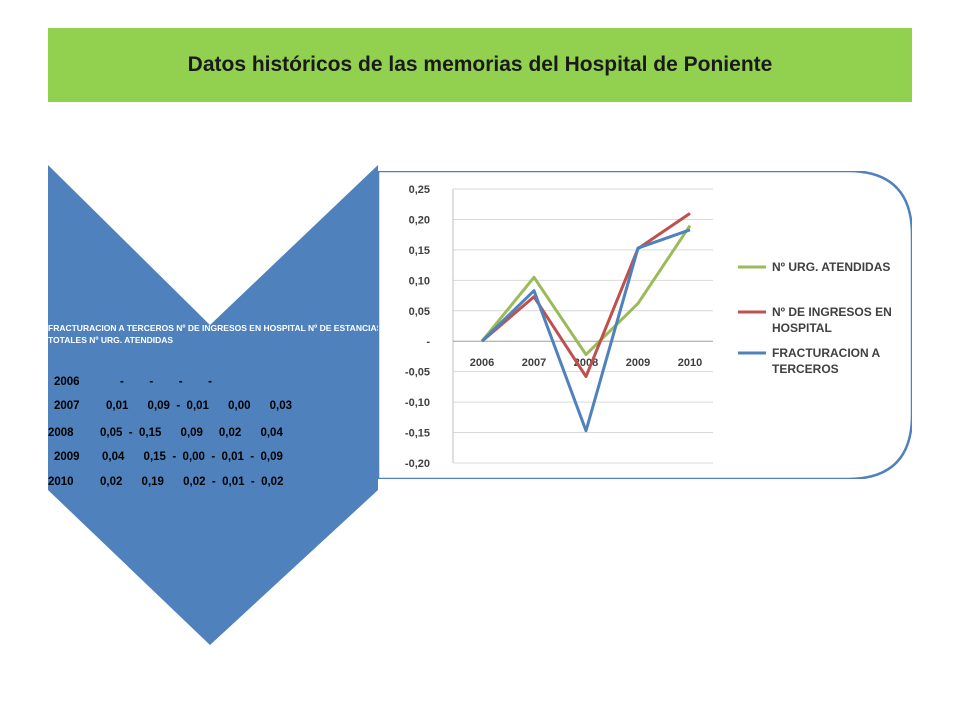  What do you see at coordinates (419, 312) in the screenshot?
I see `y-tick-label: 0,05` at bounding box center [419, 312].